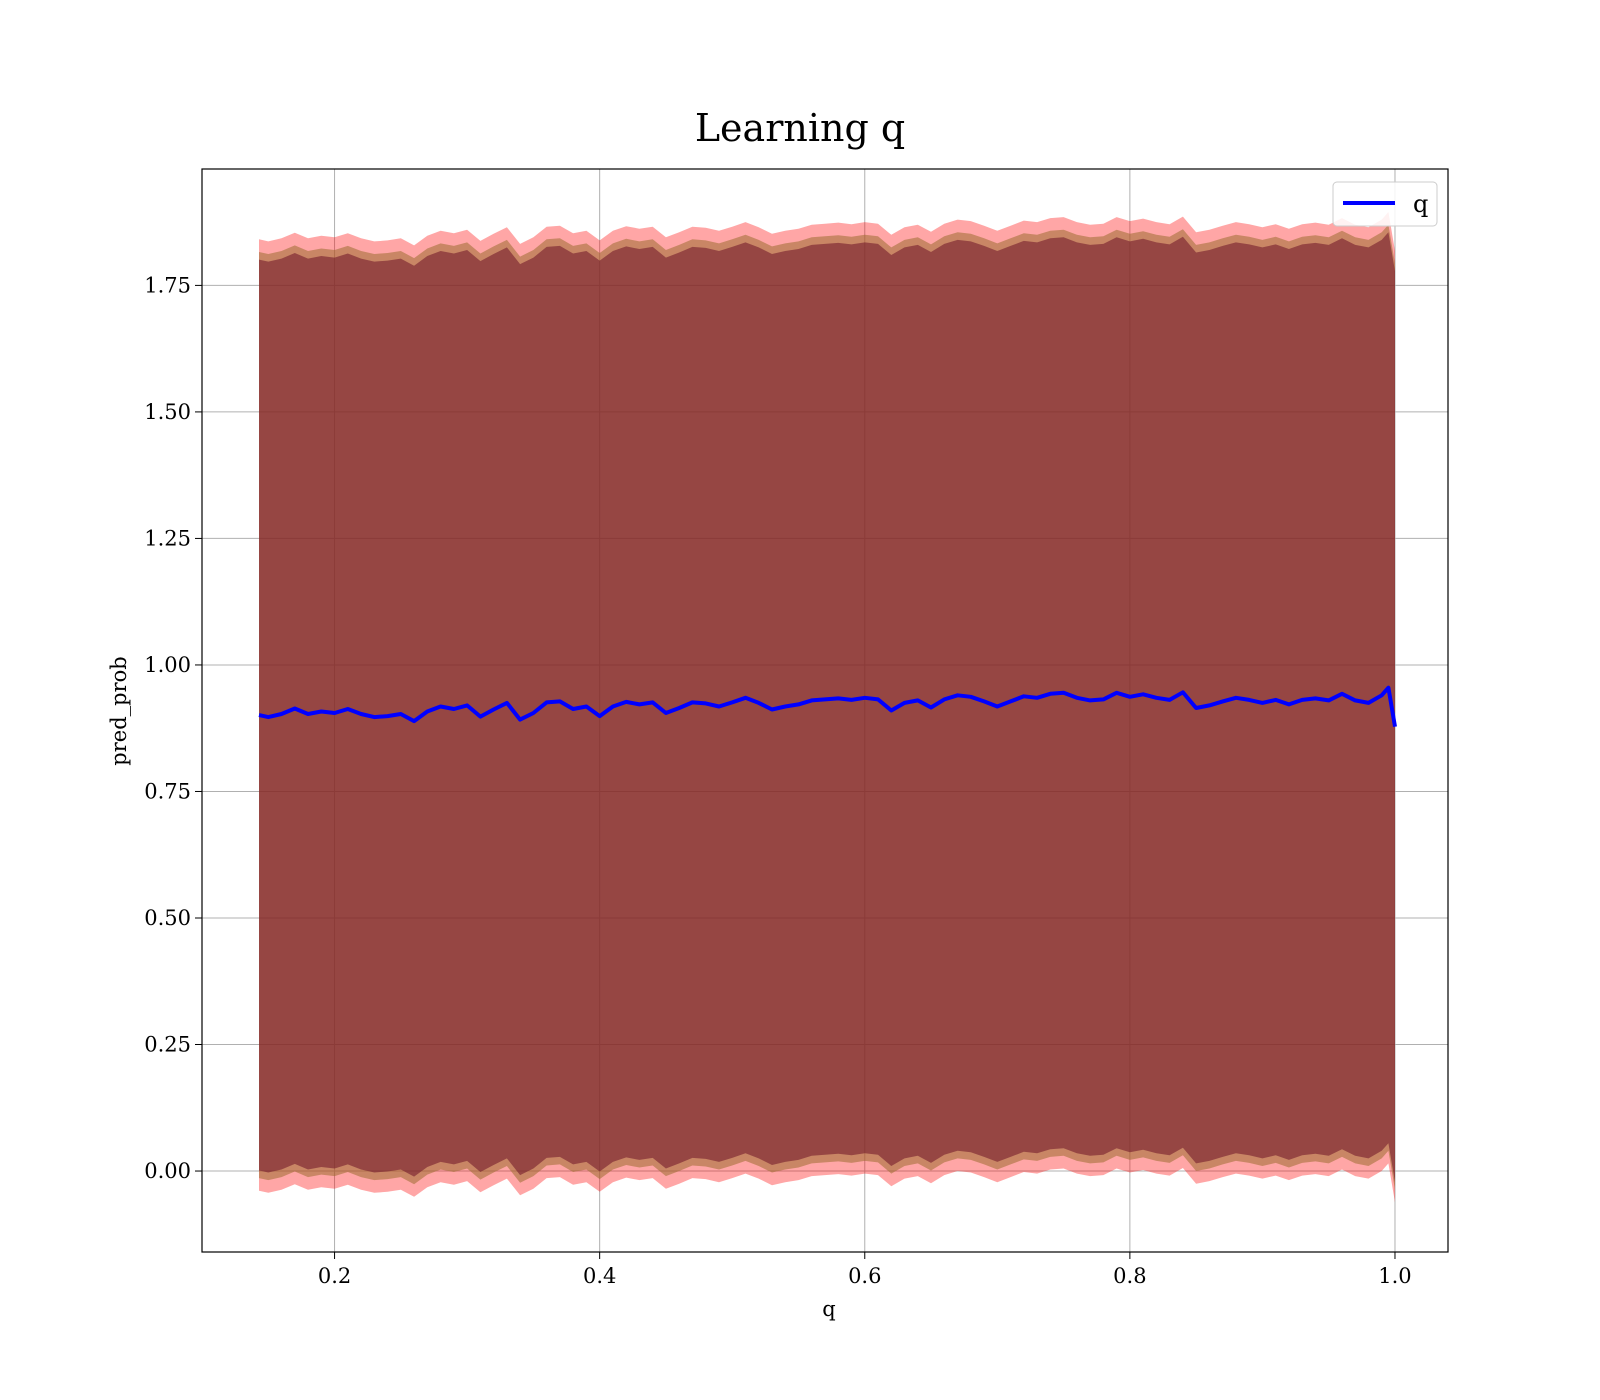  I want to click on y-tick-label: 1.00, so click(167, 665).